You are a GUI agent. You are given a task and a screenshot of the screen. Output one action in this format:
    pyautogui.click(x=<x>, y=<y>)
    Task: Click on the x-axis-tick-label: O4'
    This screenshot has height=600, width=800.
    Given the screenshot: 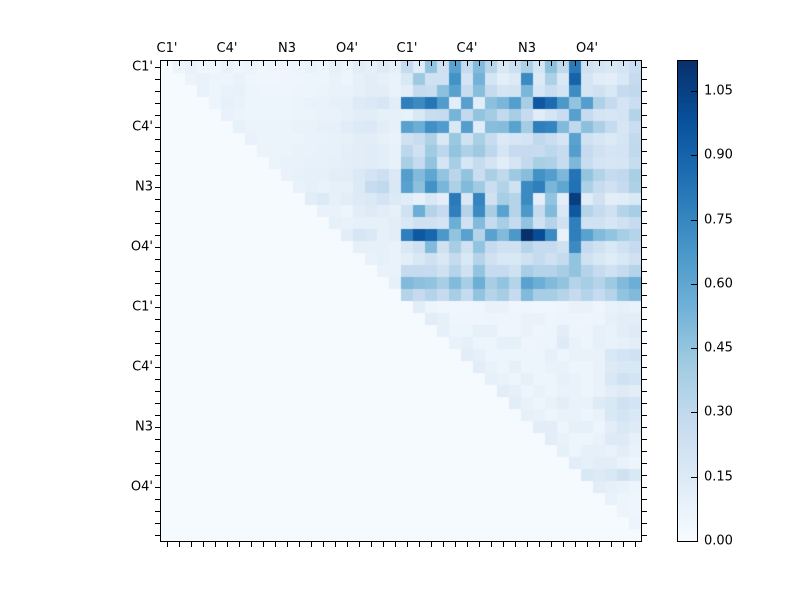 What is the action you would take?
    pyautogui.click(x=587, y=48)
    